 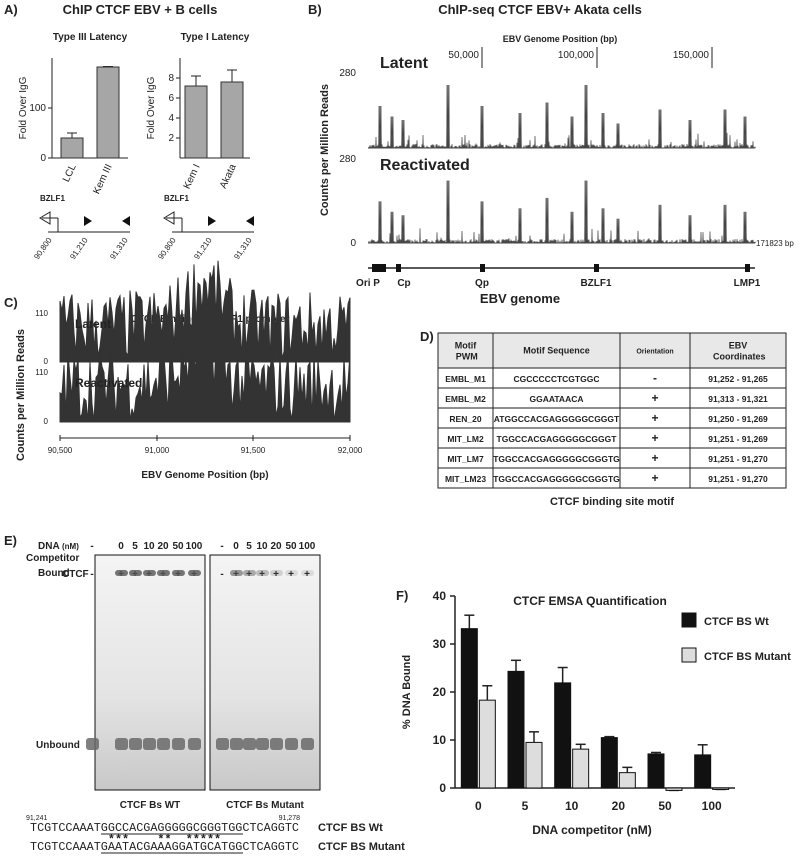 What do you see at coordinates (307, 574) in the screenshot?
I see `ctcf-label: +` at bounding box center [307, 574].